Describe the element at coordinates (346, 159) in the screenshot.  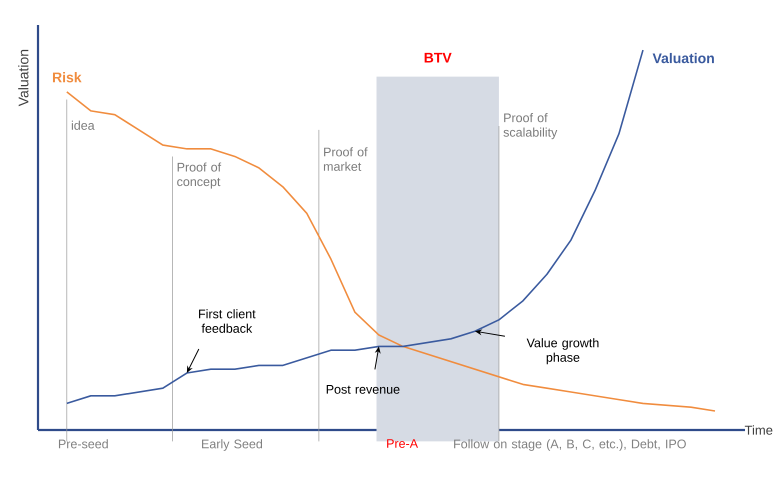
I see `annotation: Proof of market` at that location.